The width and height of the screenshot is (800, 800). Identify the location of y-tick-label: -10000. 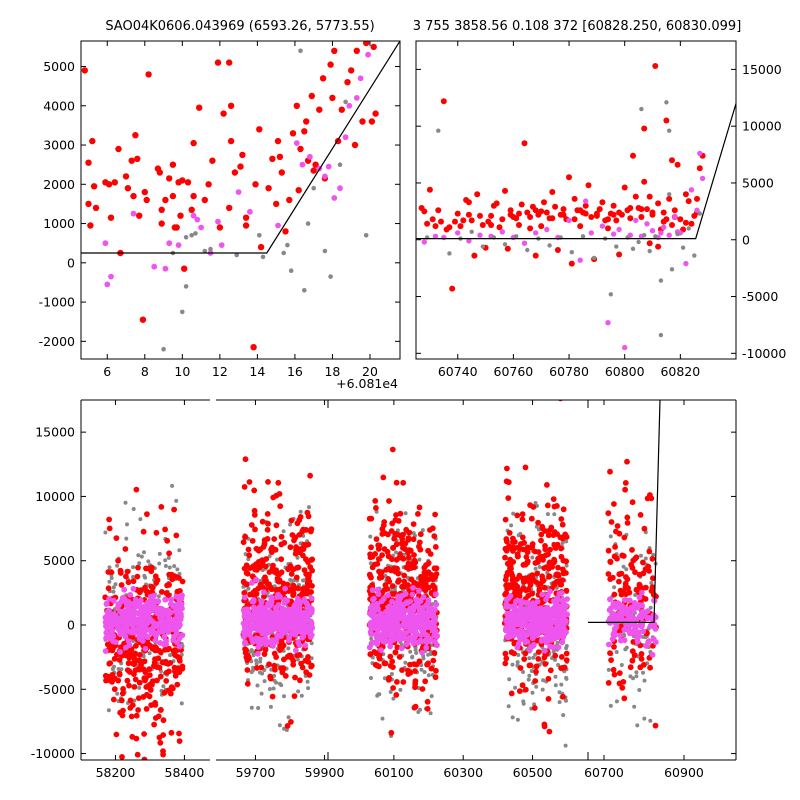
(53, 753).